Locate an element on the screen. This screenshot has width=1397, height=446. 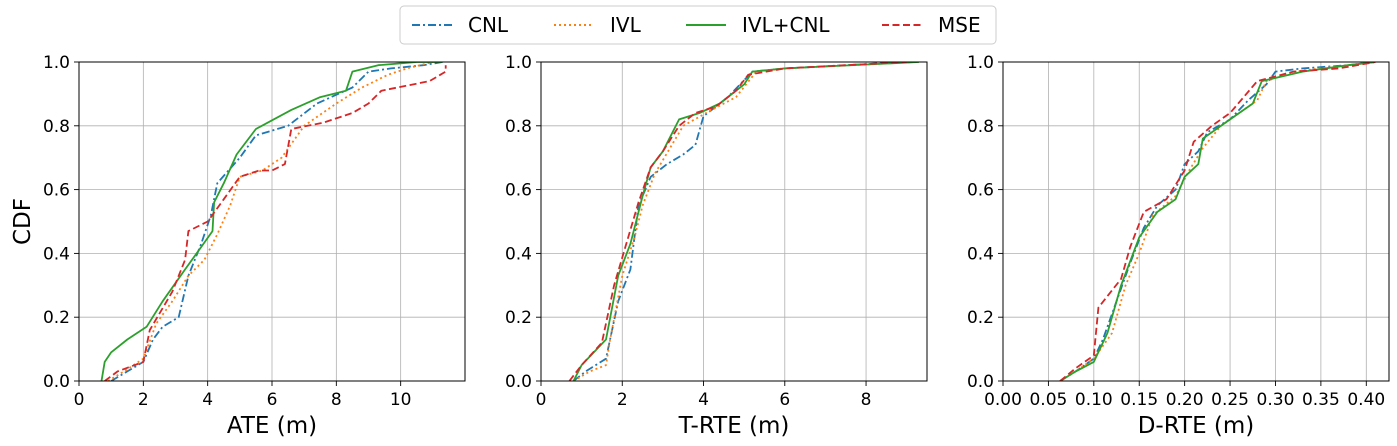
x-tick-label: 0.40 is located at coordinates (1366, 400).